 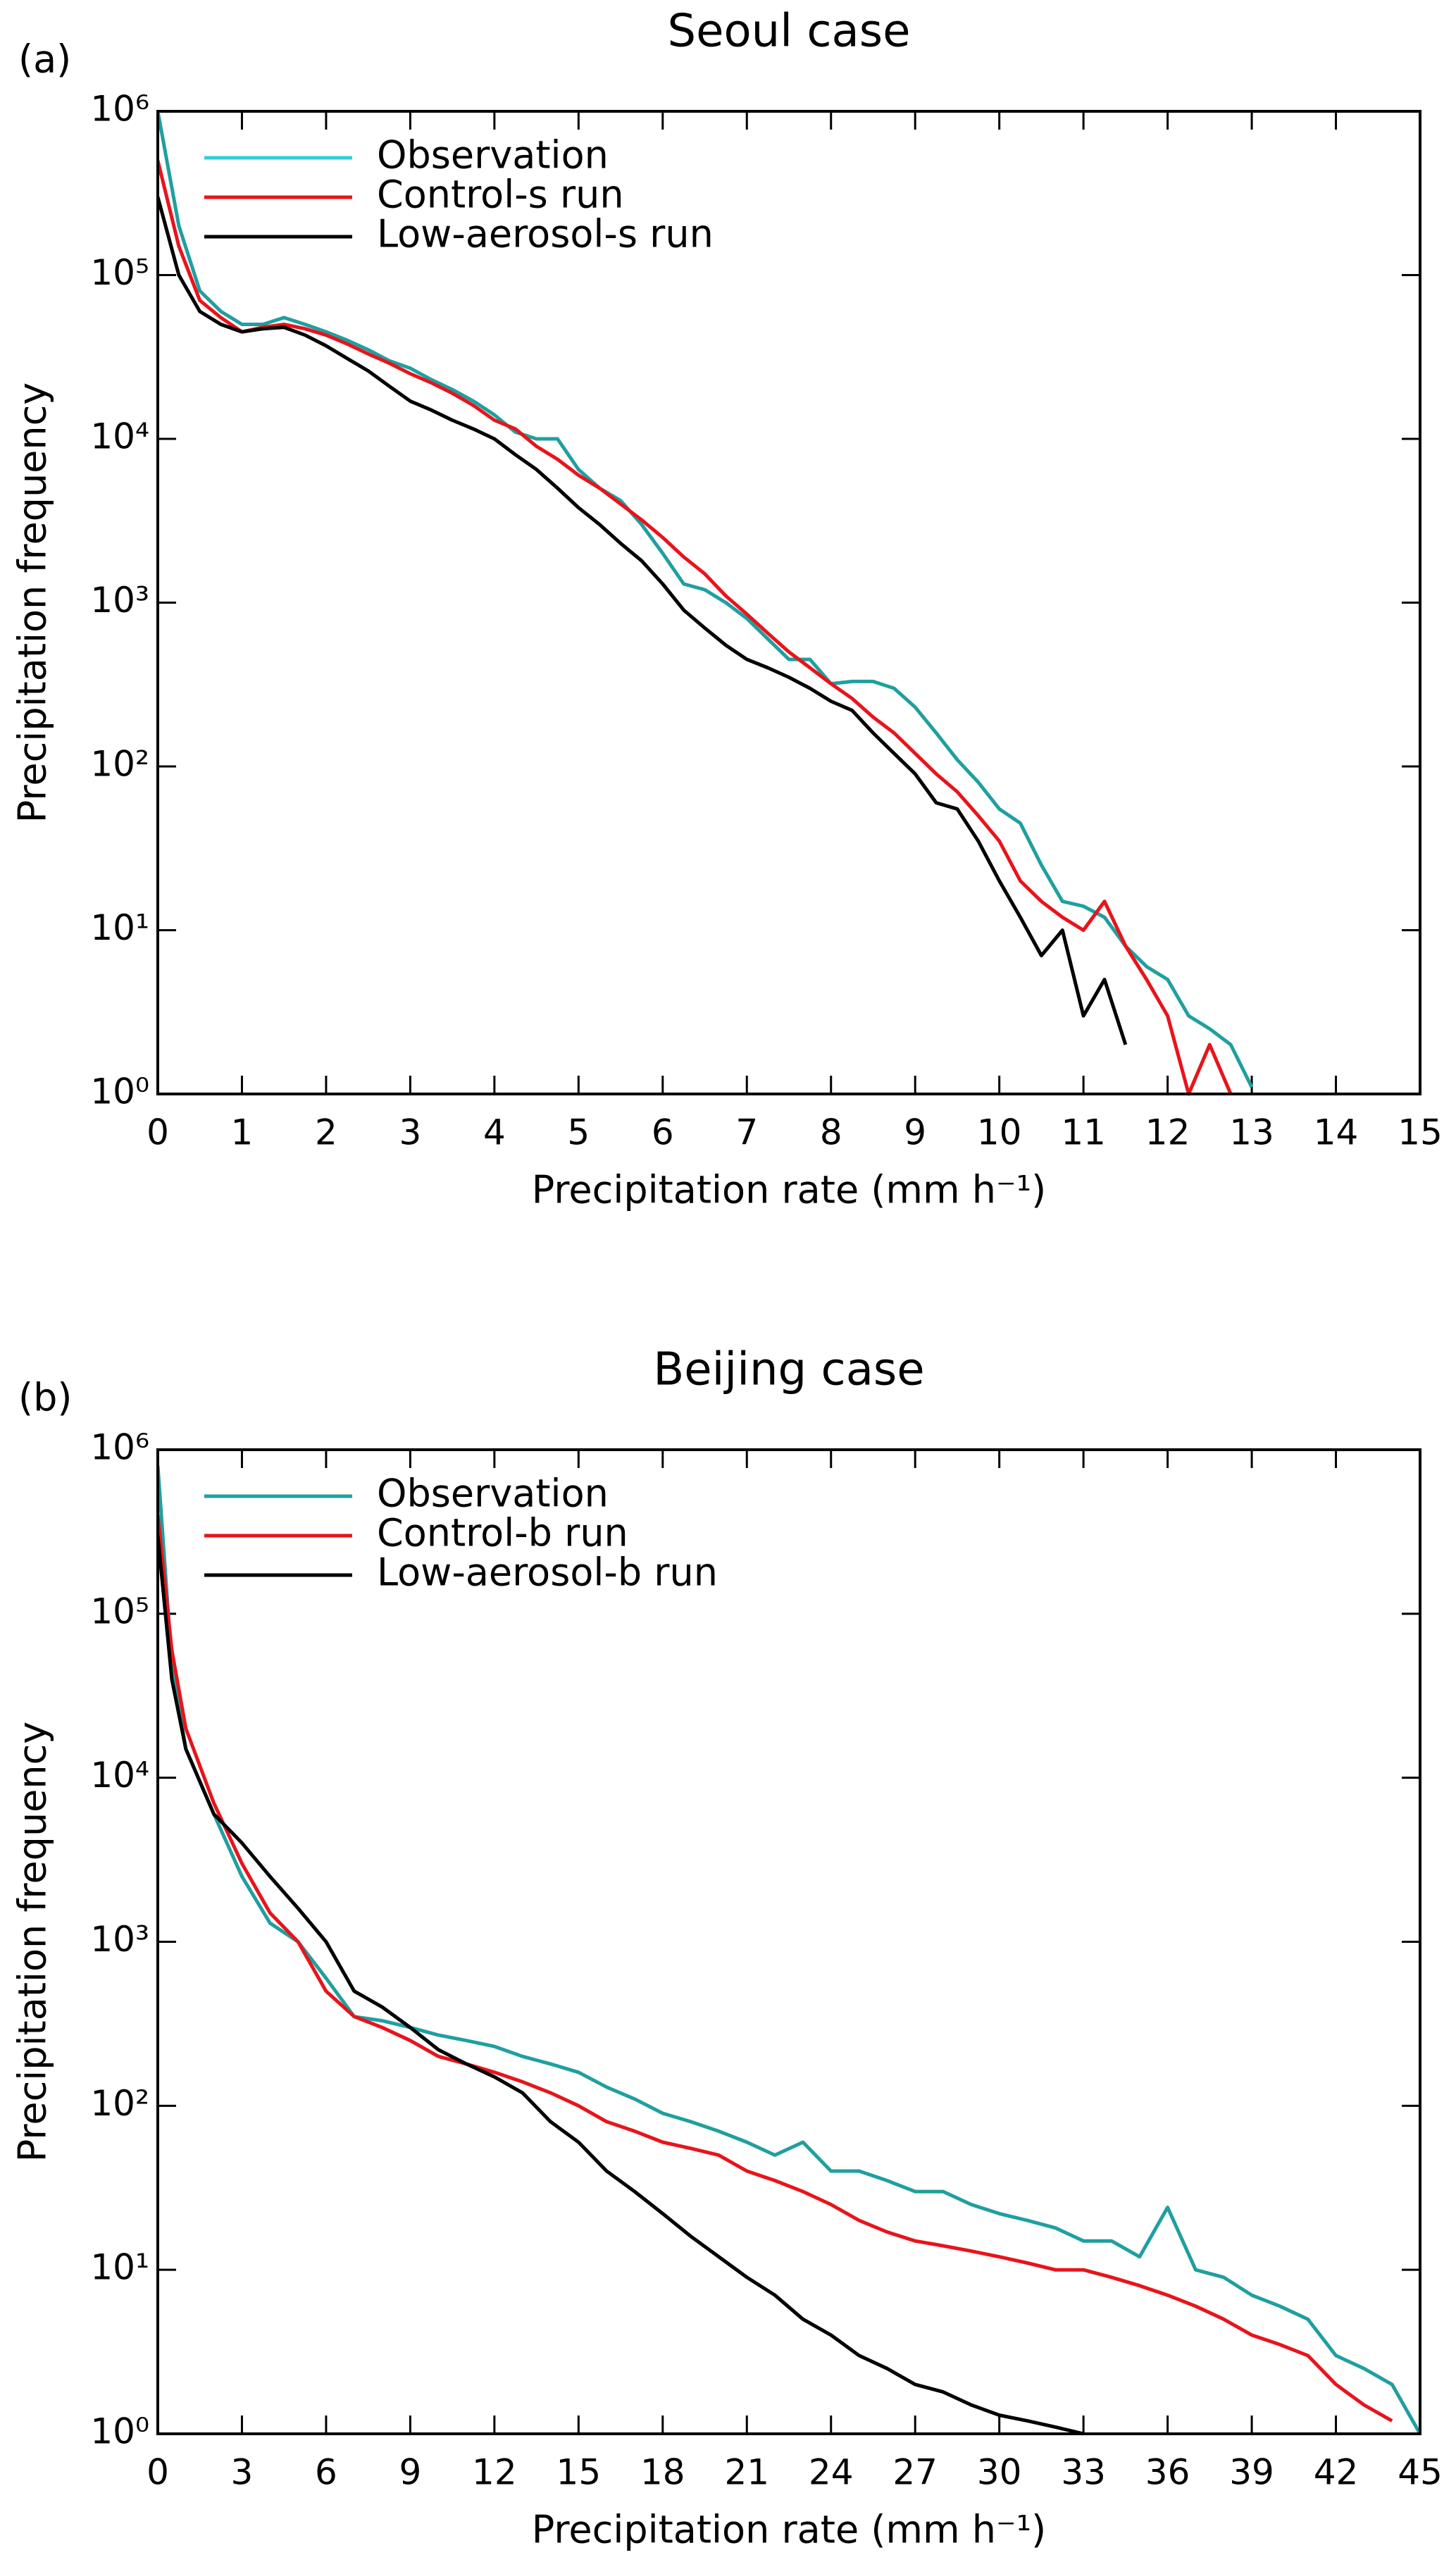 What do you see at coordinates (1420, 2472) in the screenshot?
I see `x-tick-label: 45` at bounding box center [1420, 2472].